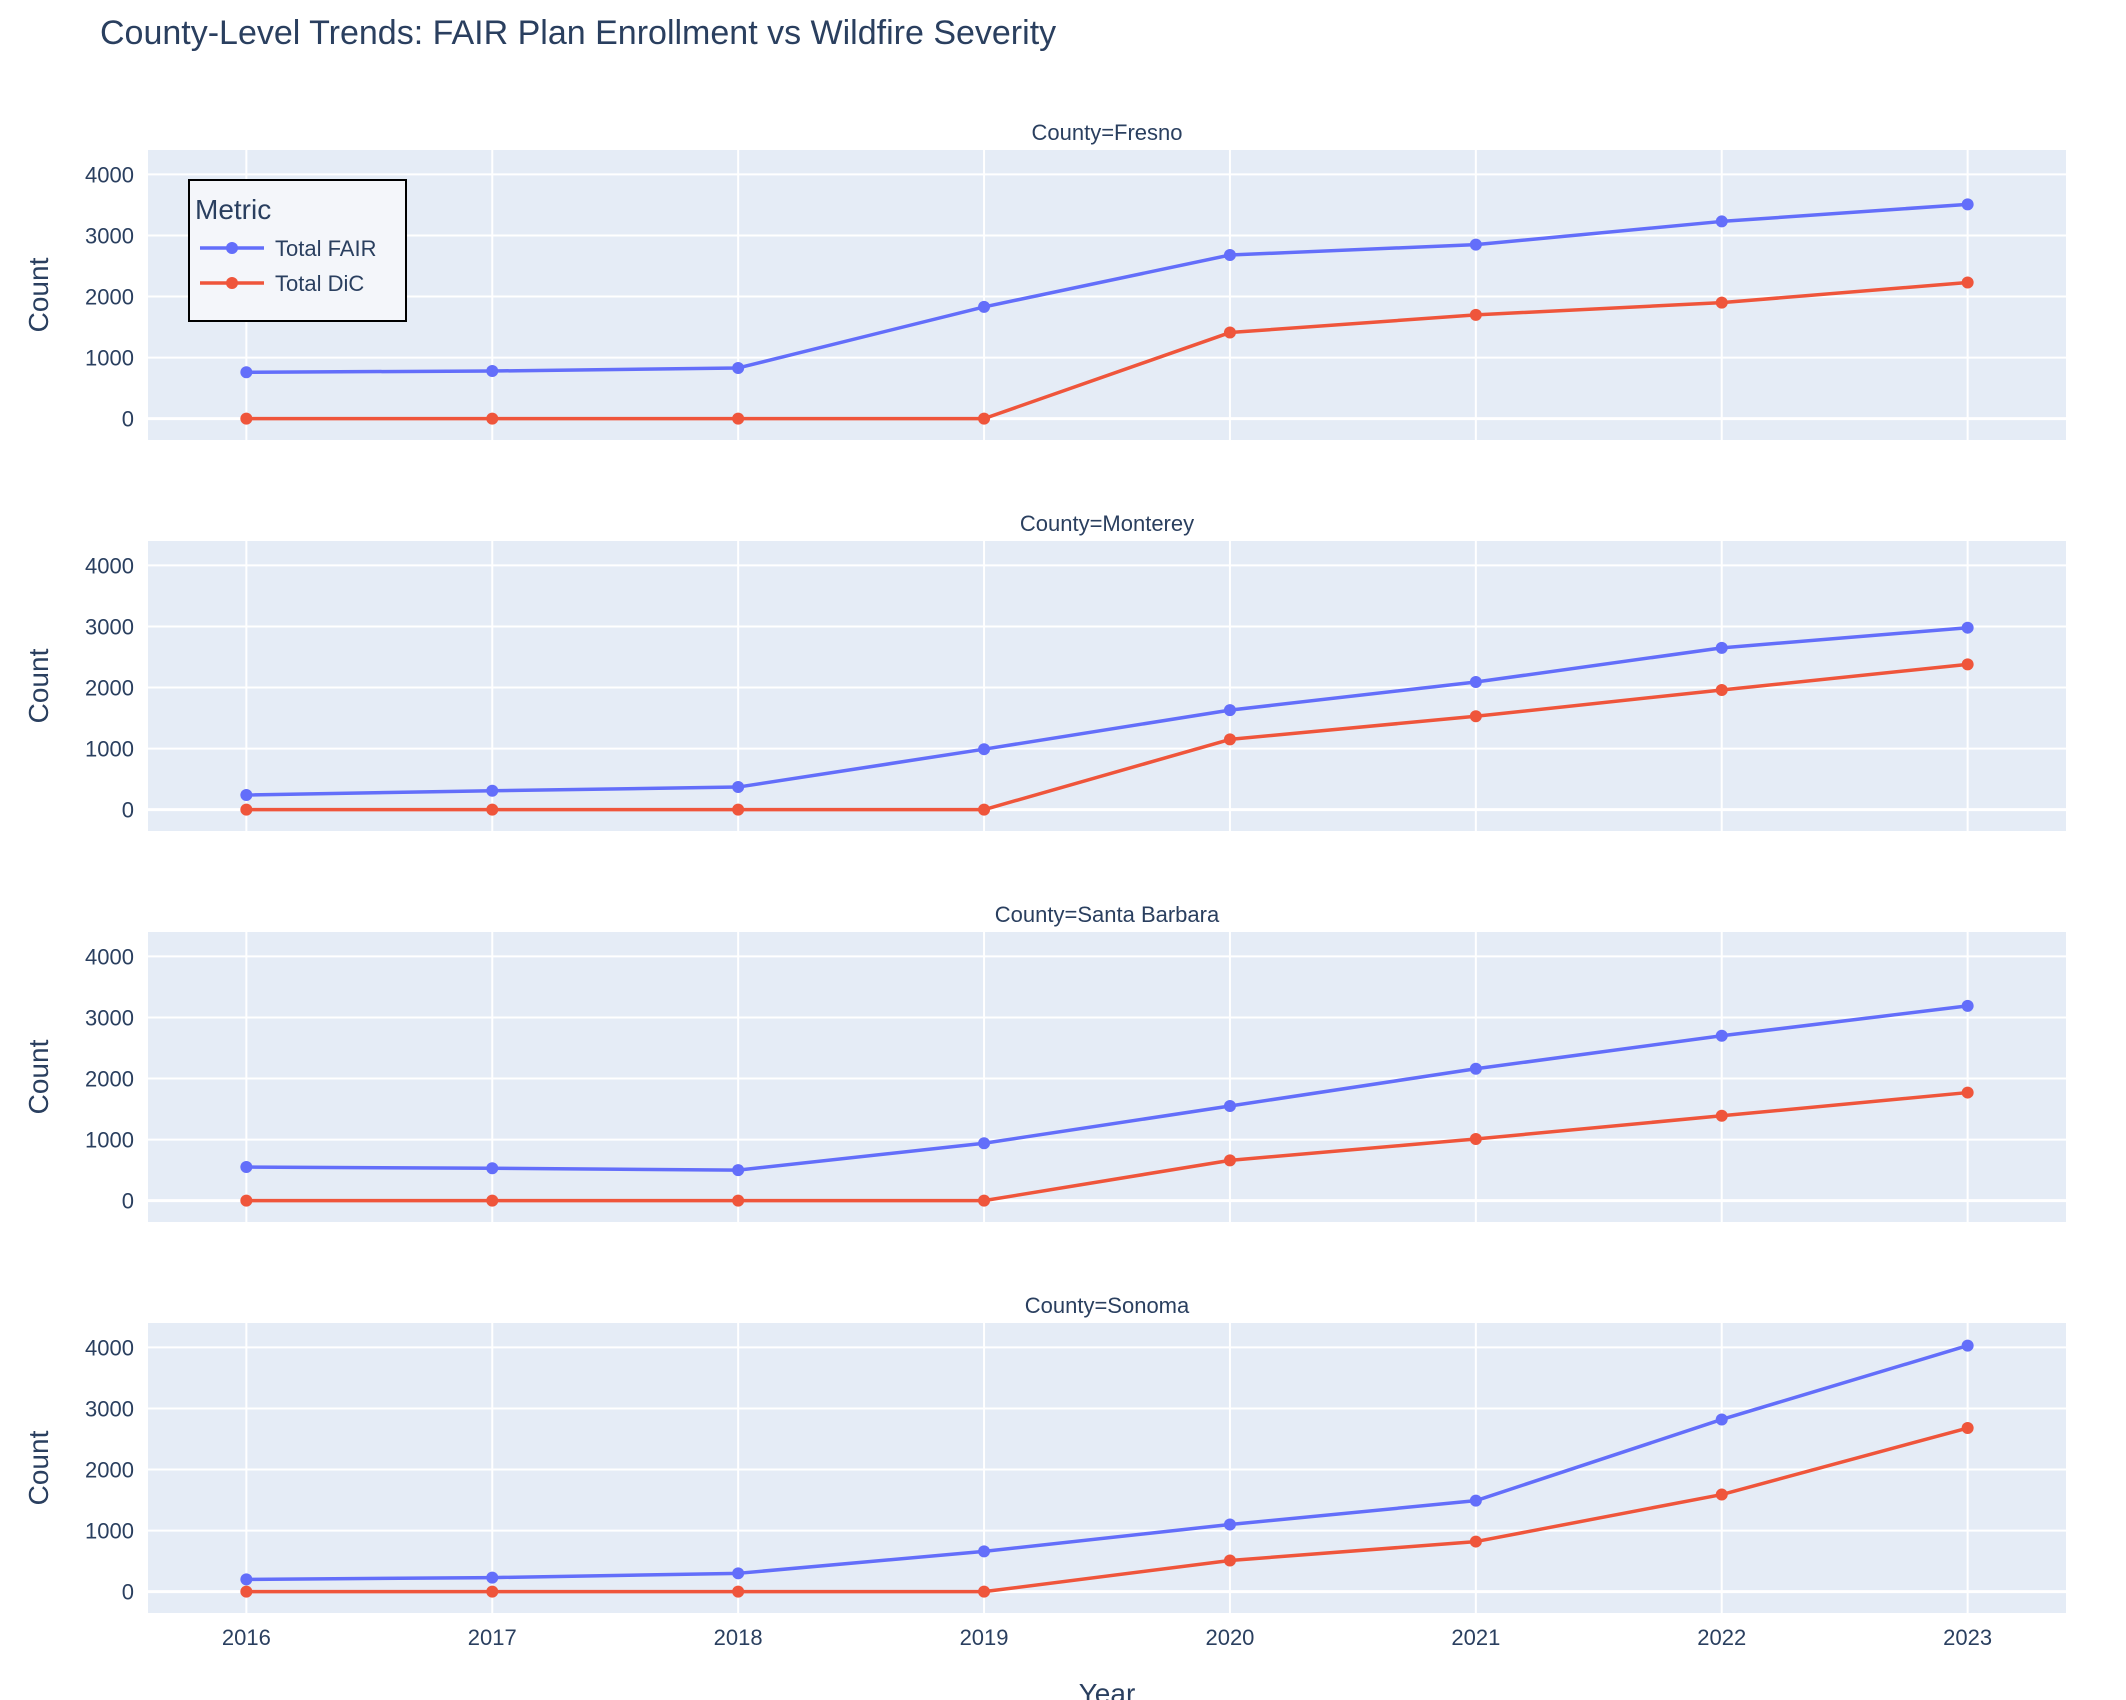 The height and width of the screenshot is (1700, 2126). What do you see at coordinates (1106, 132) in the screenshot?
I see `panel-title: County=Fresno` at bounding box center [1106, 132].